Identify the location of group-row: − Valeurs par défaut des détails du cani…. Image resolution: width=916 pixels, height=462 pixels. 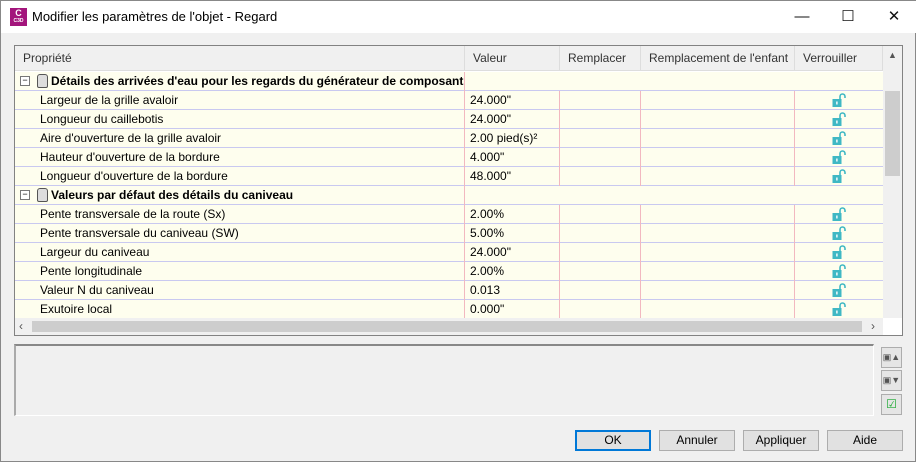
(449, 195).